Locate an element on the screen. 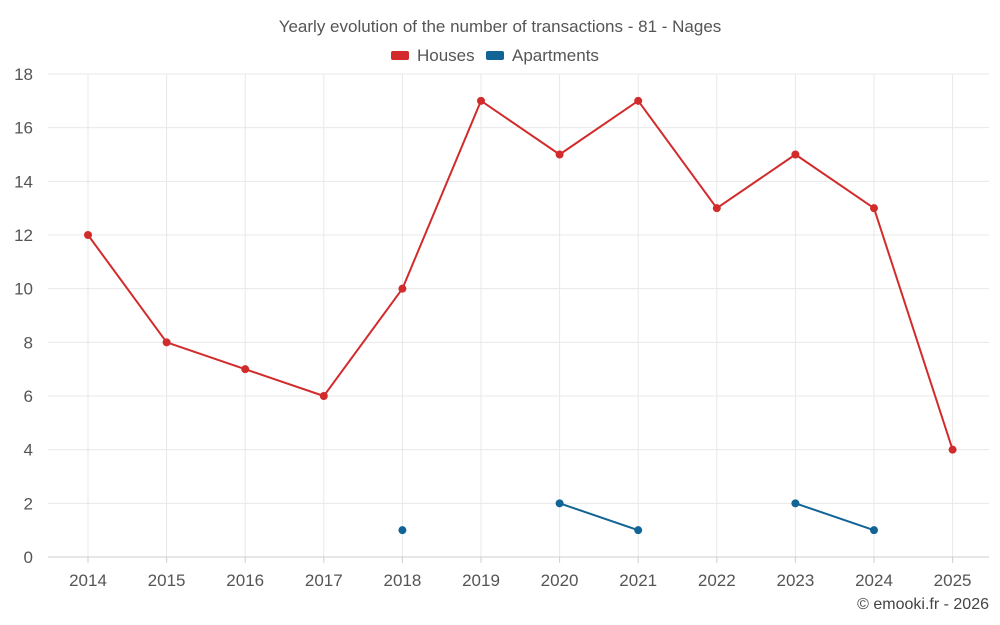 The image size is (1000, 625). data-point-houses-2018 is located at coordinates (402, 288).